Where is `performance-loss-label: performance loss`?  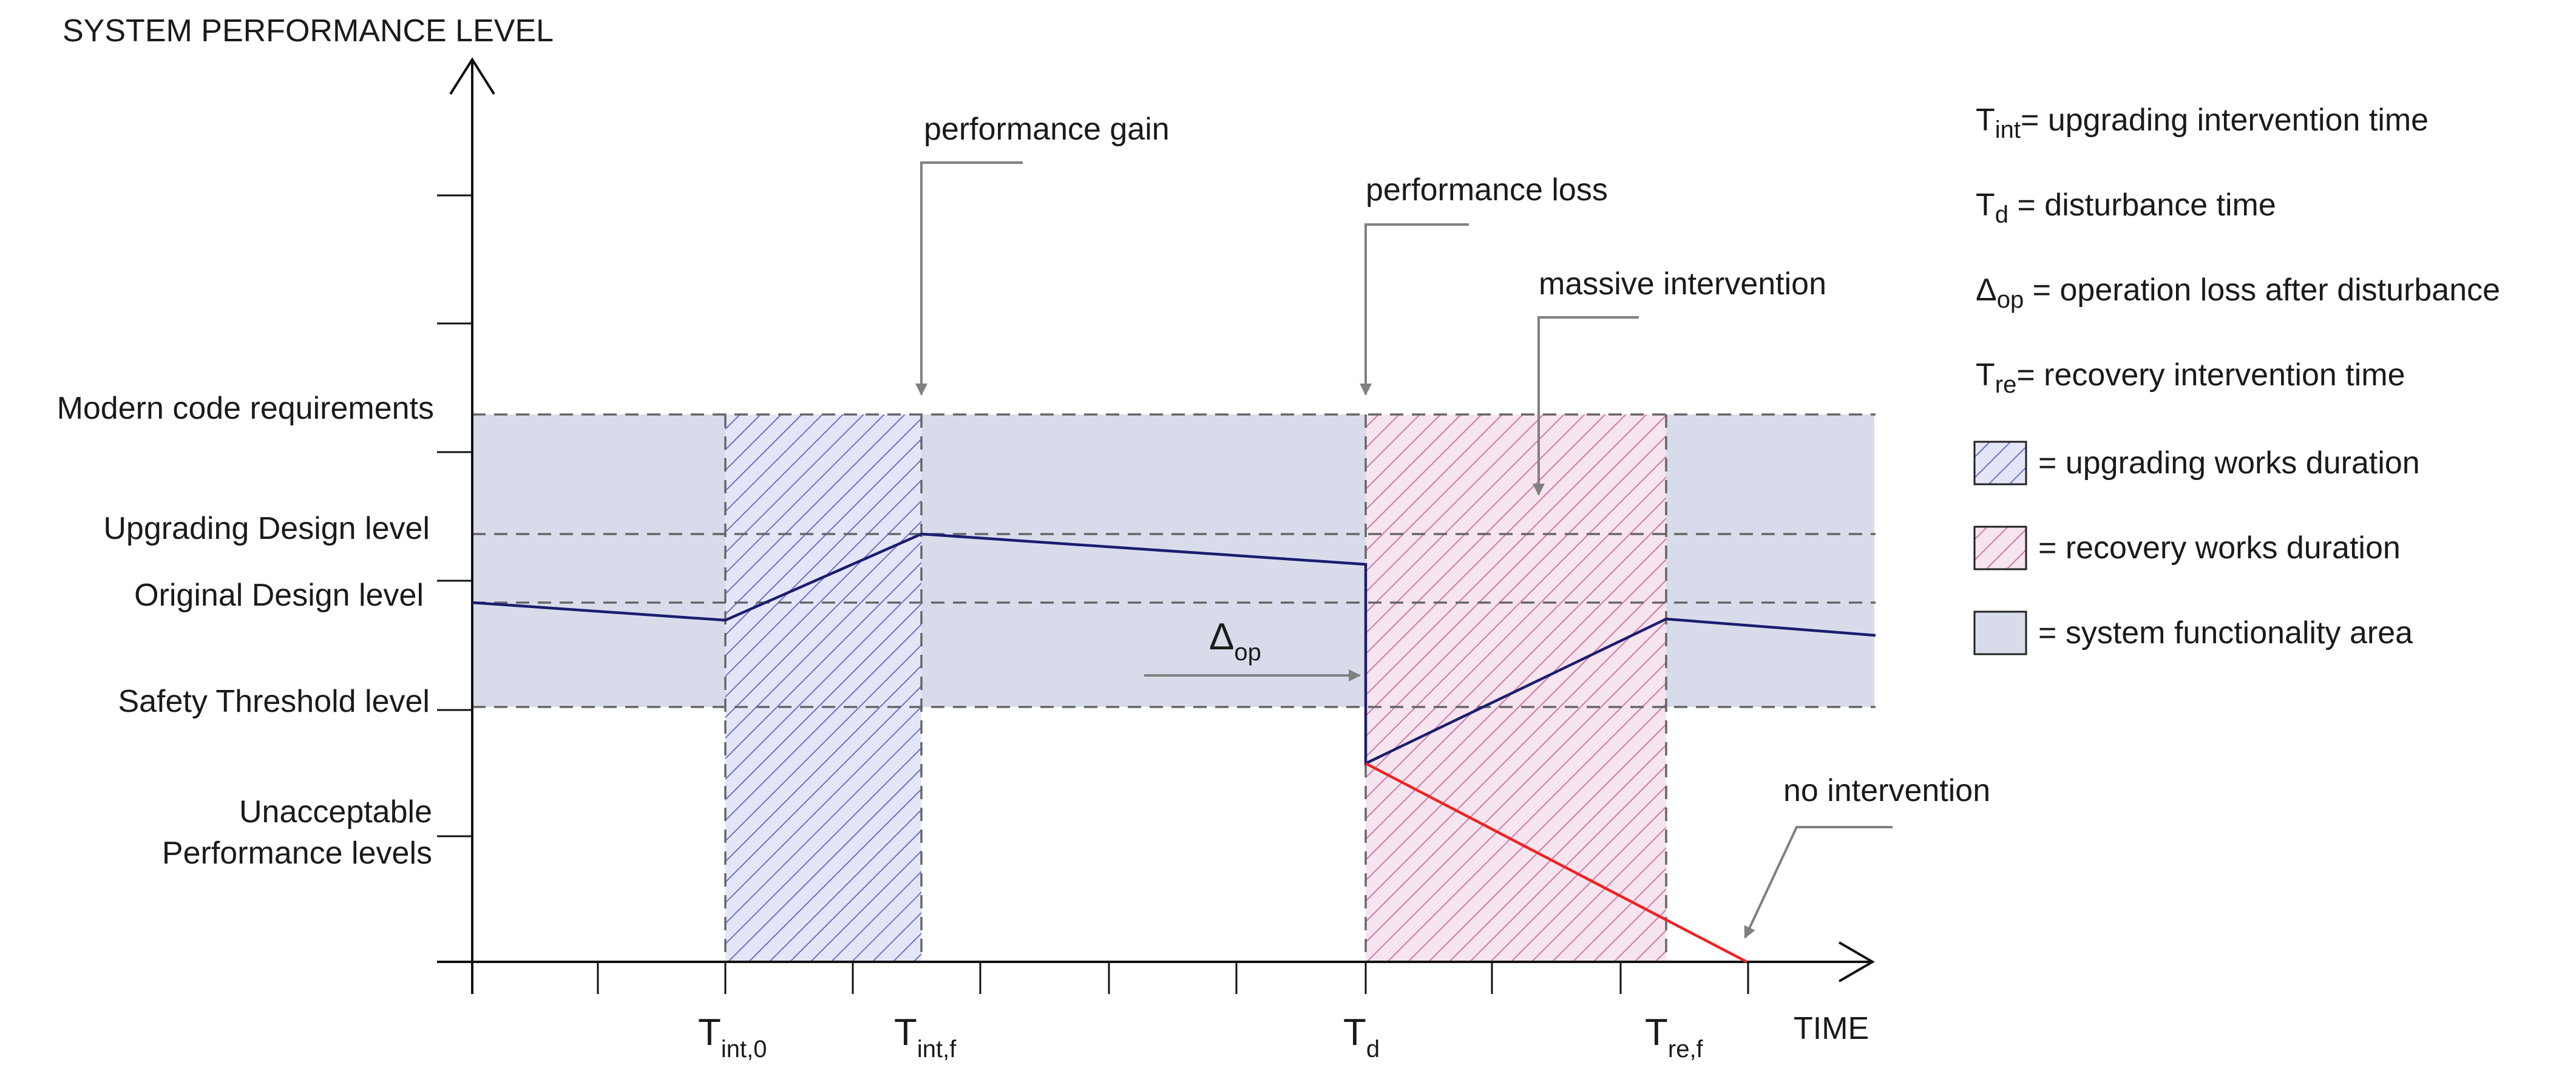
performance-loss-label: performance loss is located at coordinates (1487, 190).